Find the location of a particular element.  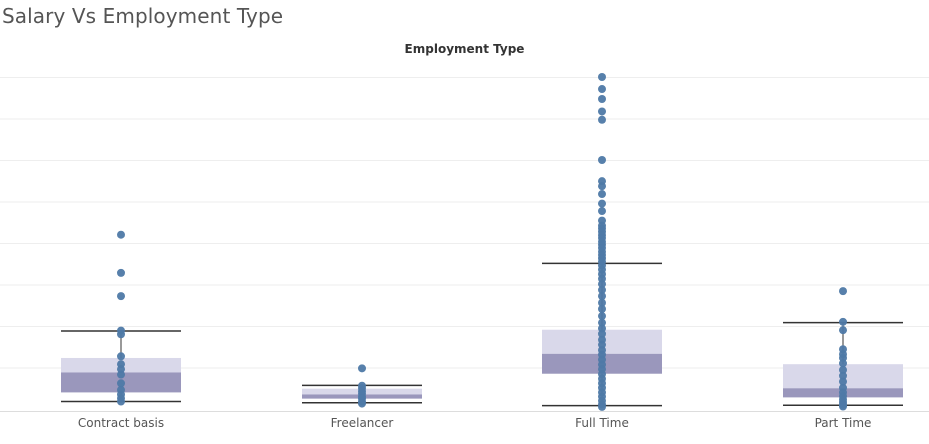

category-label: Freelancer is located at coordinates (362, 423).